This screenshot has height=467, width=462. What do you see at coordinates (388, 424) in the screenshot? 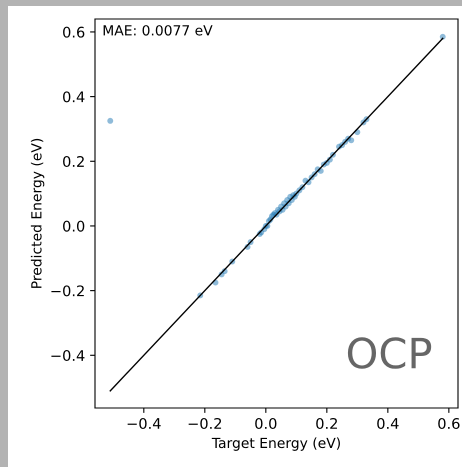
I see `x-tick-label: 0.4` at bounding box center [388, 424].